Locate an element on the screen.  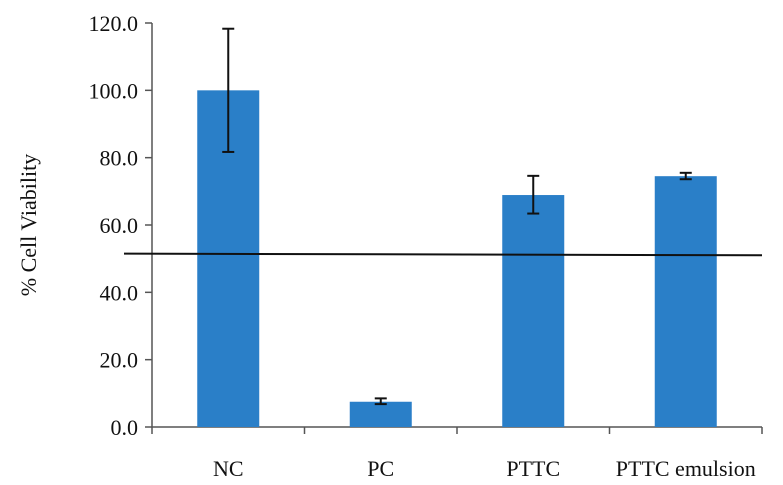
y-tick-label: 20.0 is located at coordinates (119, 360).